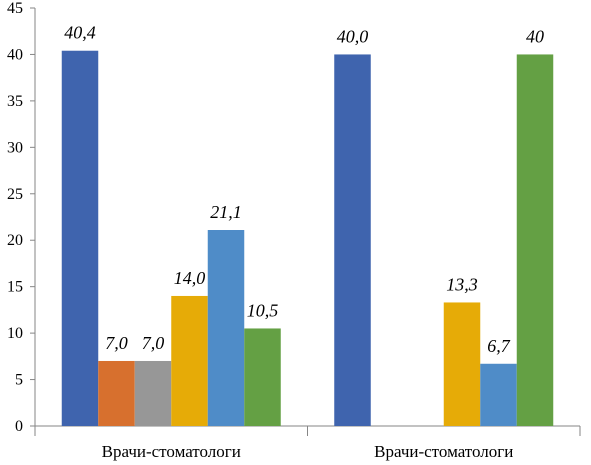  What do you see at coordinates (15, 8) in the screenshot?
I see `y-tick-label: 45` at bounding box center [15, 8].